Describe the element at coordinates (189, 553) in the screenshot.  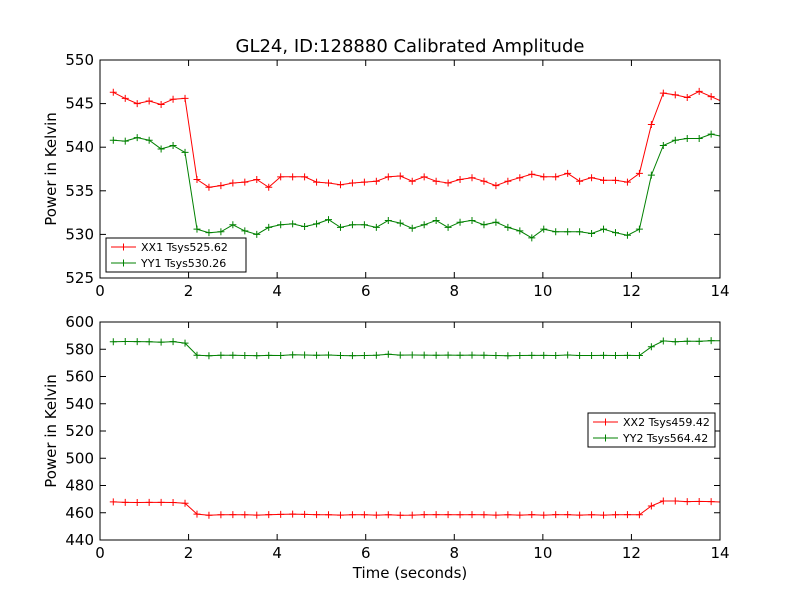
I see `x-tick-label: 2` at that location.